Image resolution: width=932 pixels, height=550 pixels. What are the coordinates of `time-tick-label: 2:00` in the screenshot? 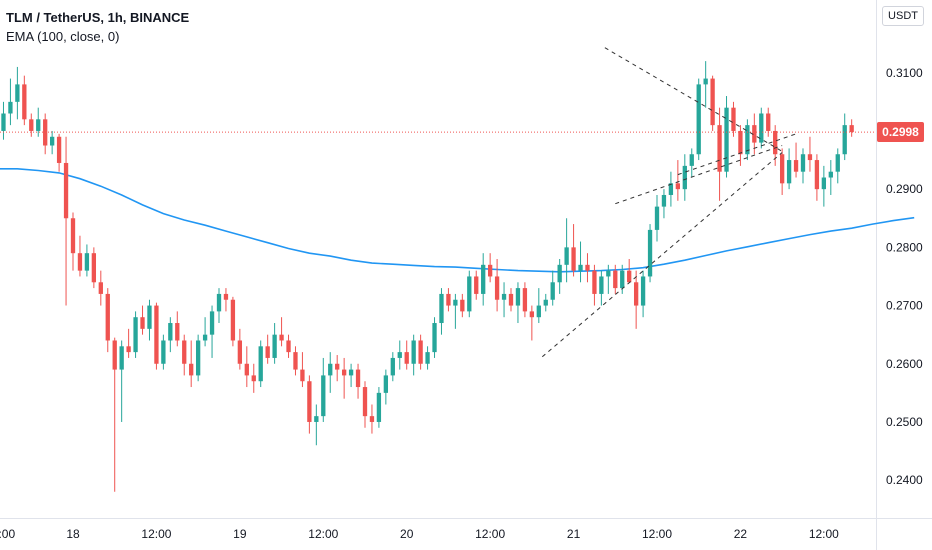 It's located at (7, 534).